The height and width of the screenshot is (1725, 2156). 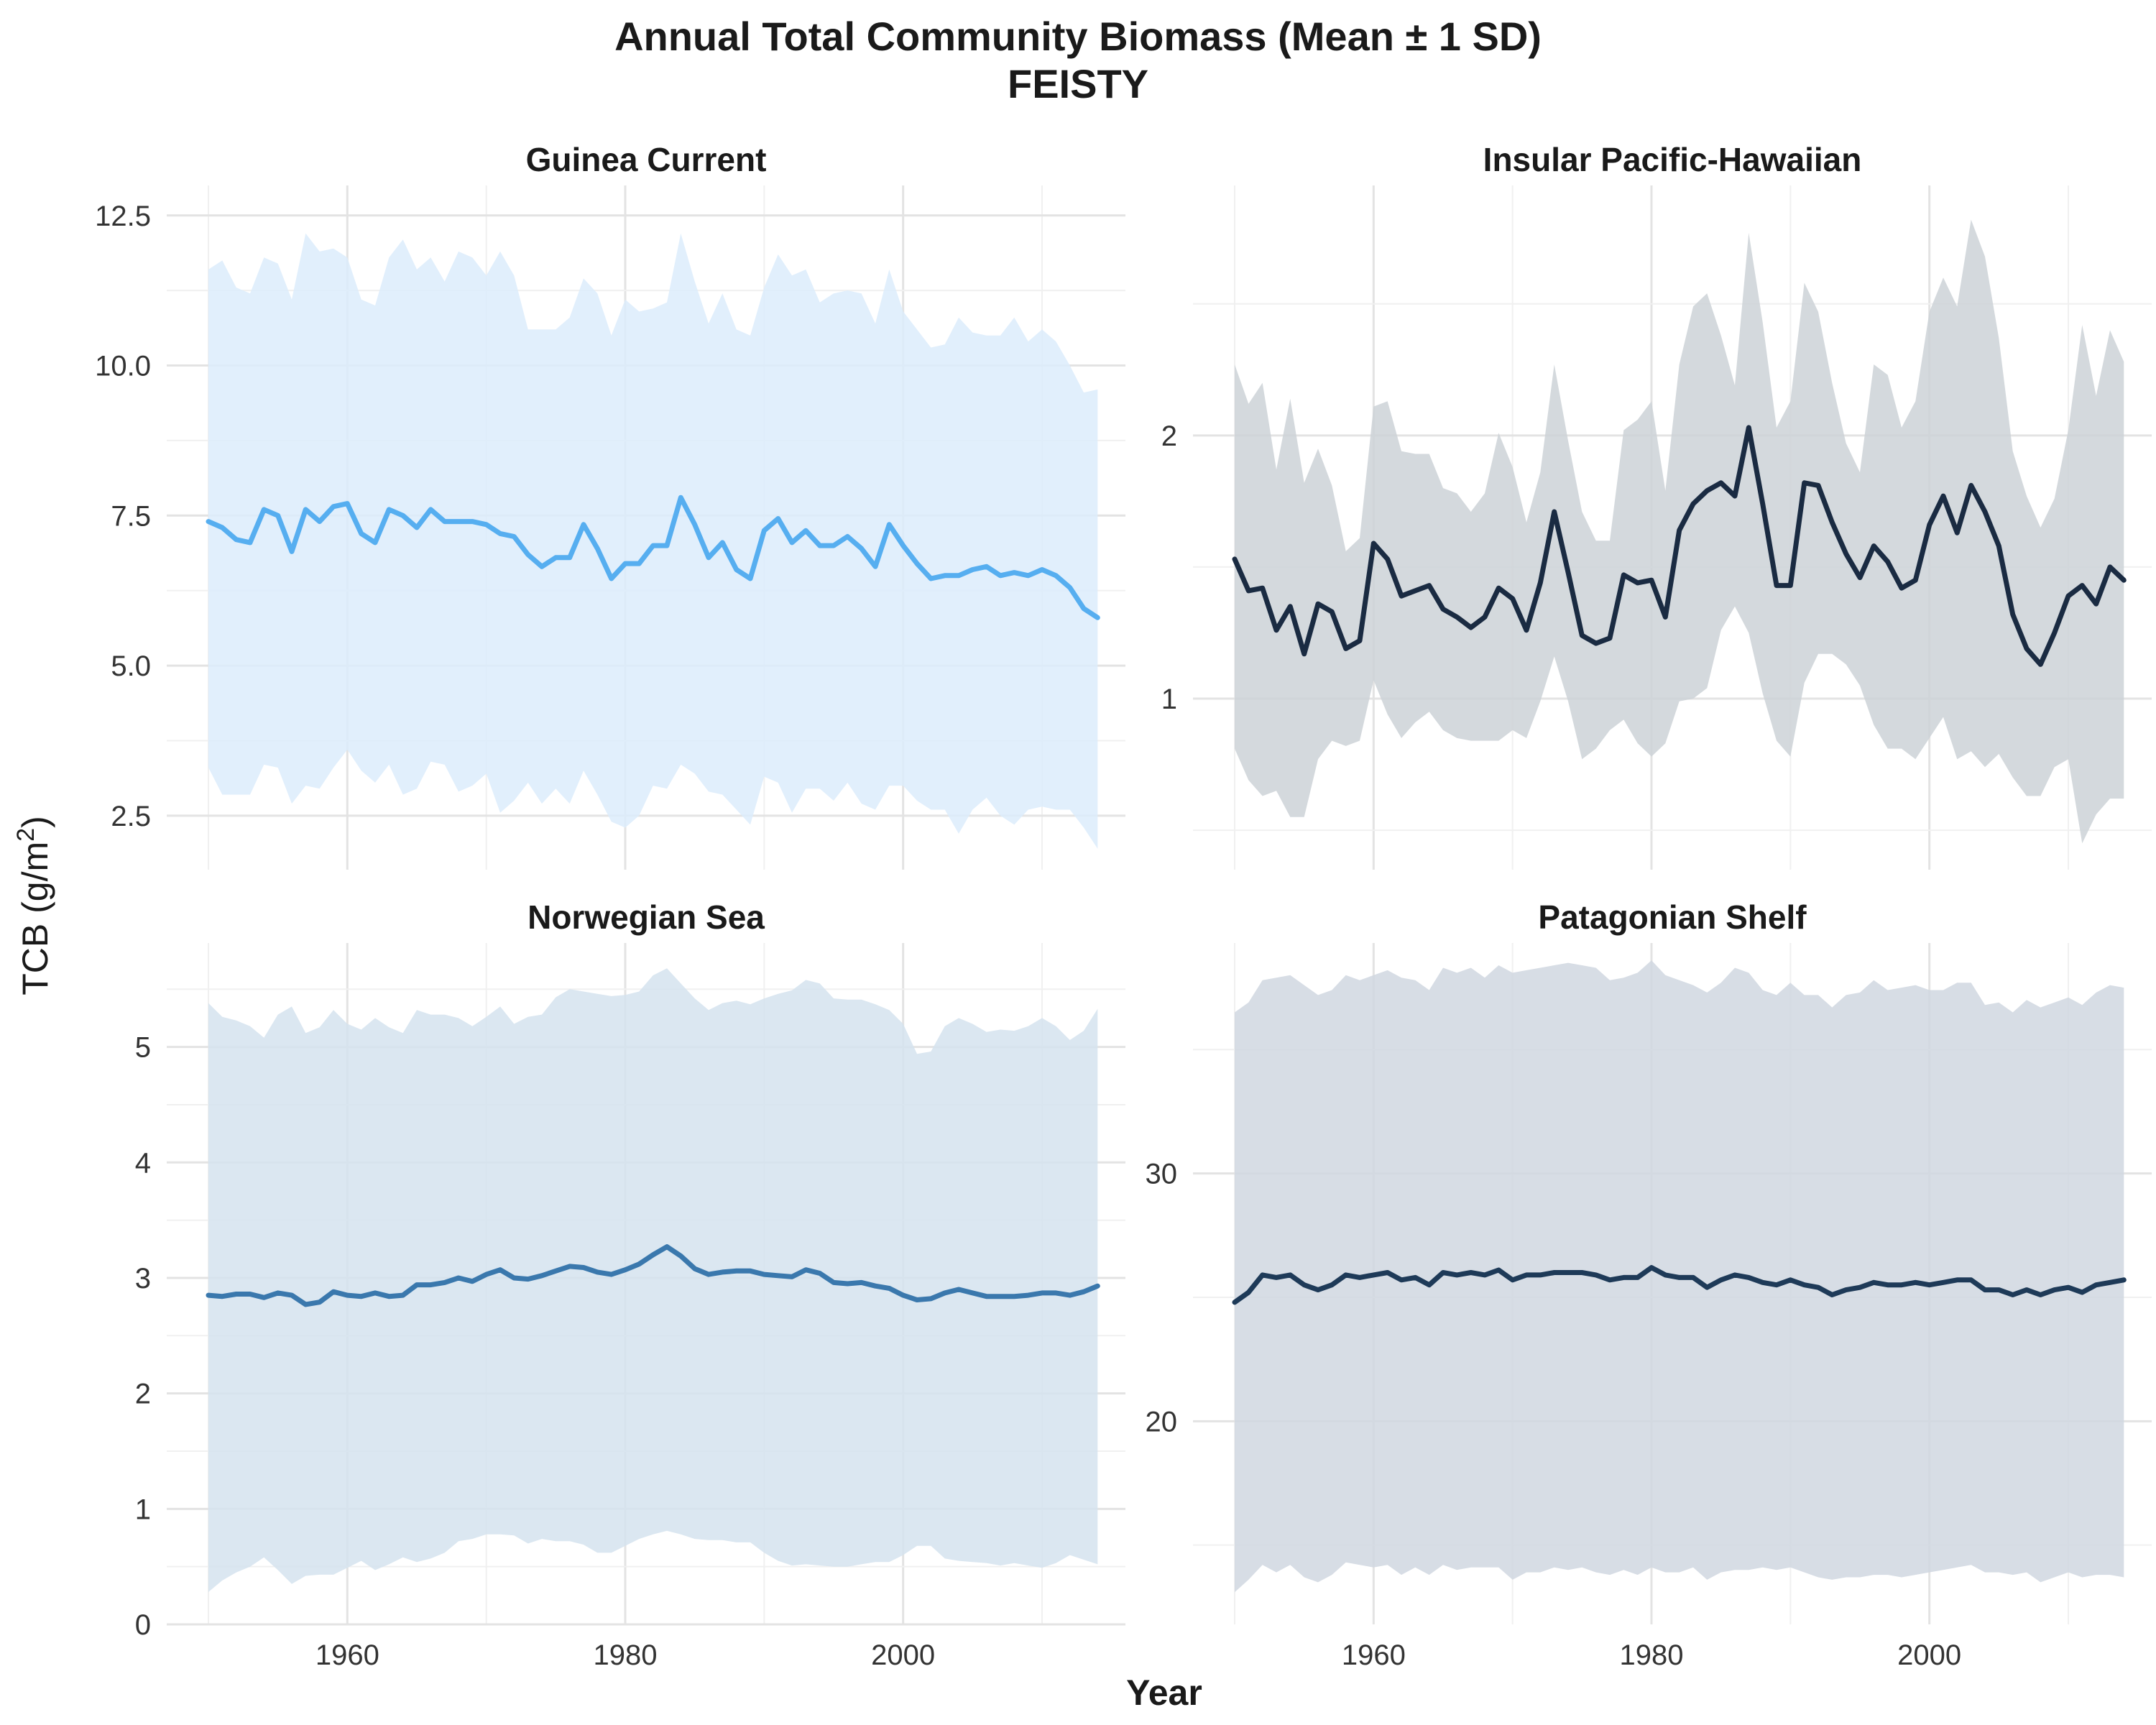 What do you see at coordinates (33, 905) in the screenshot?
I see `y-axis-title: TCB (g/m2)` at bounding box center [33, 905].